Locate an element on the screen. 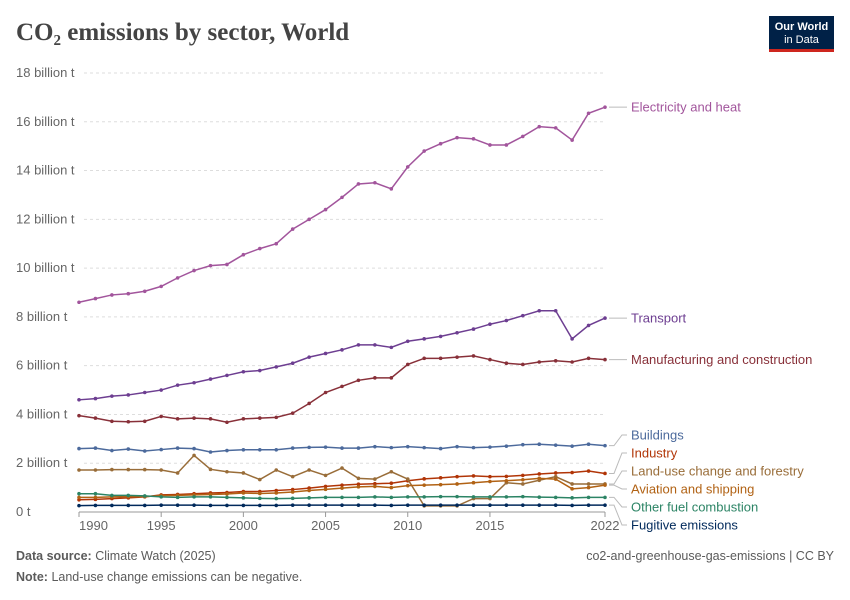  logo-bar is located at coordinates (801, 50).